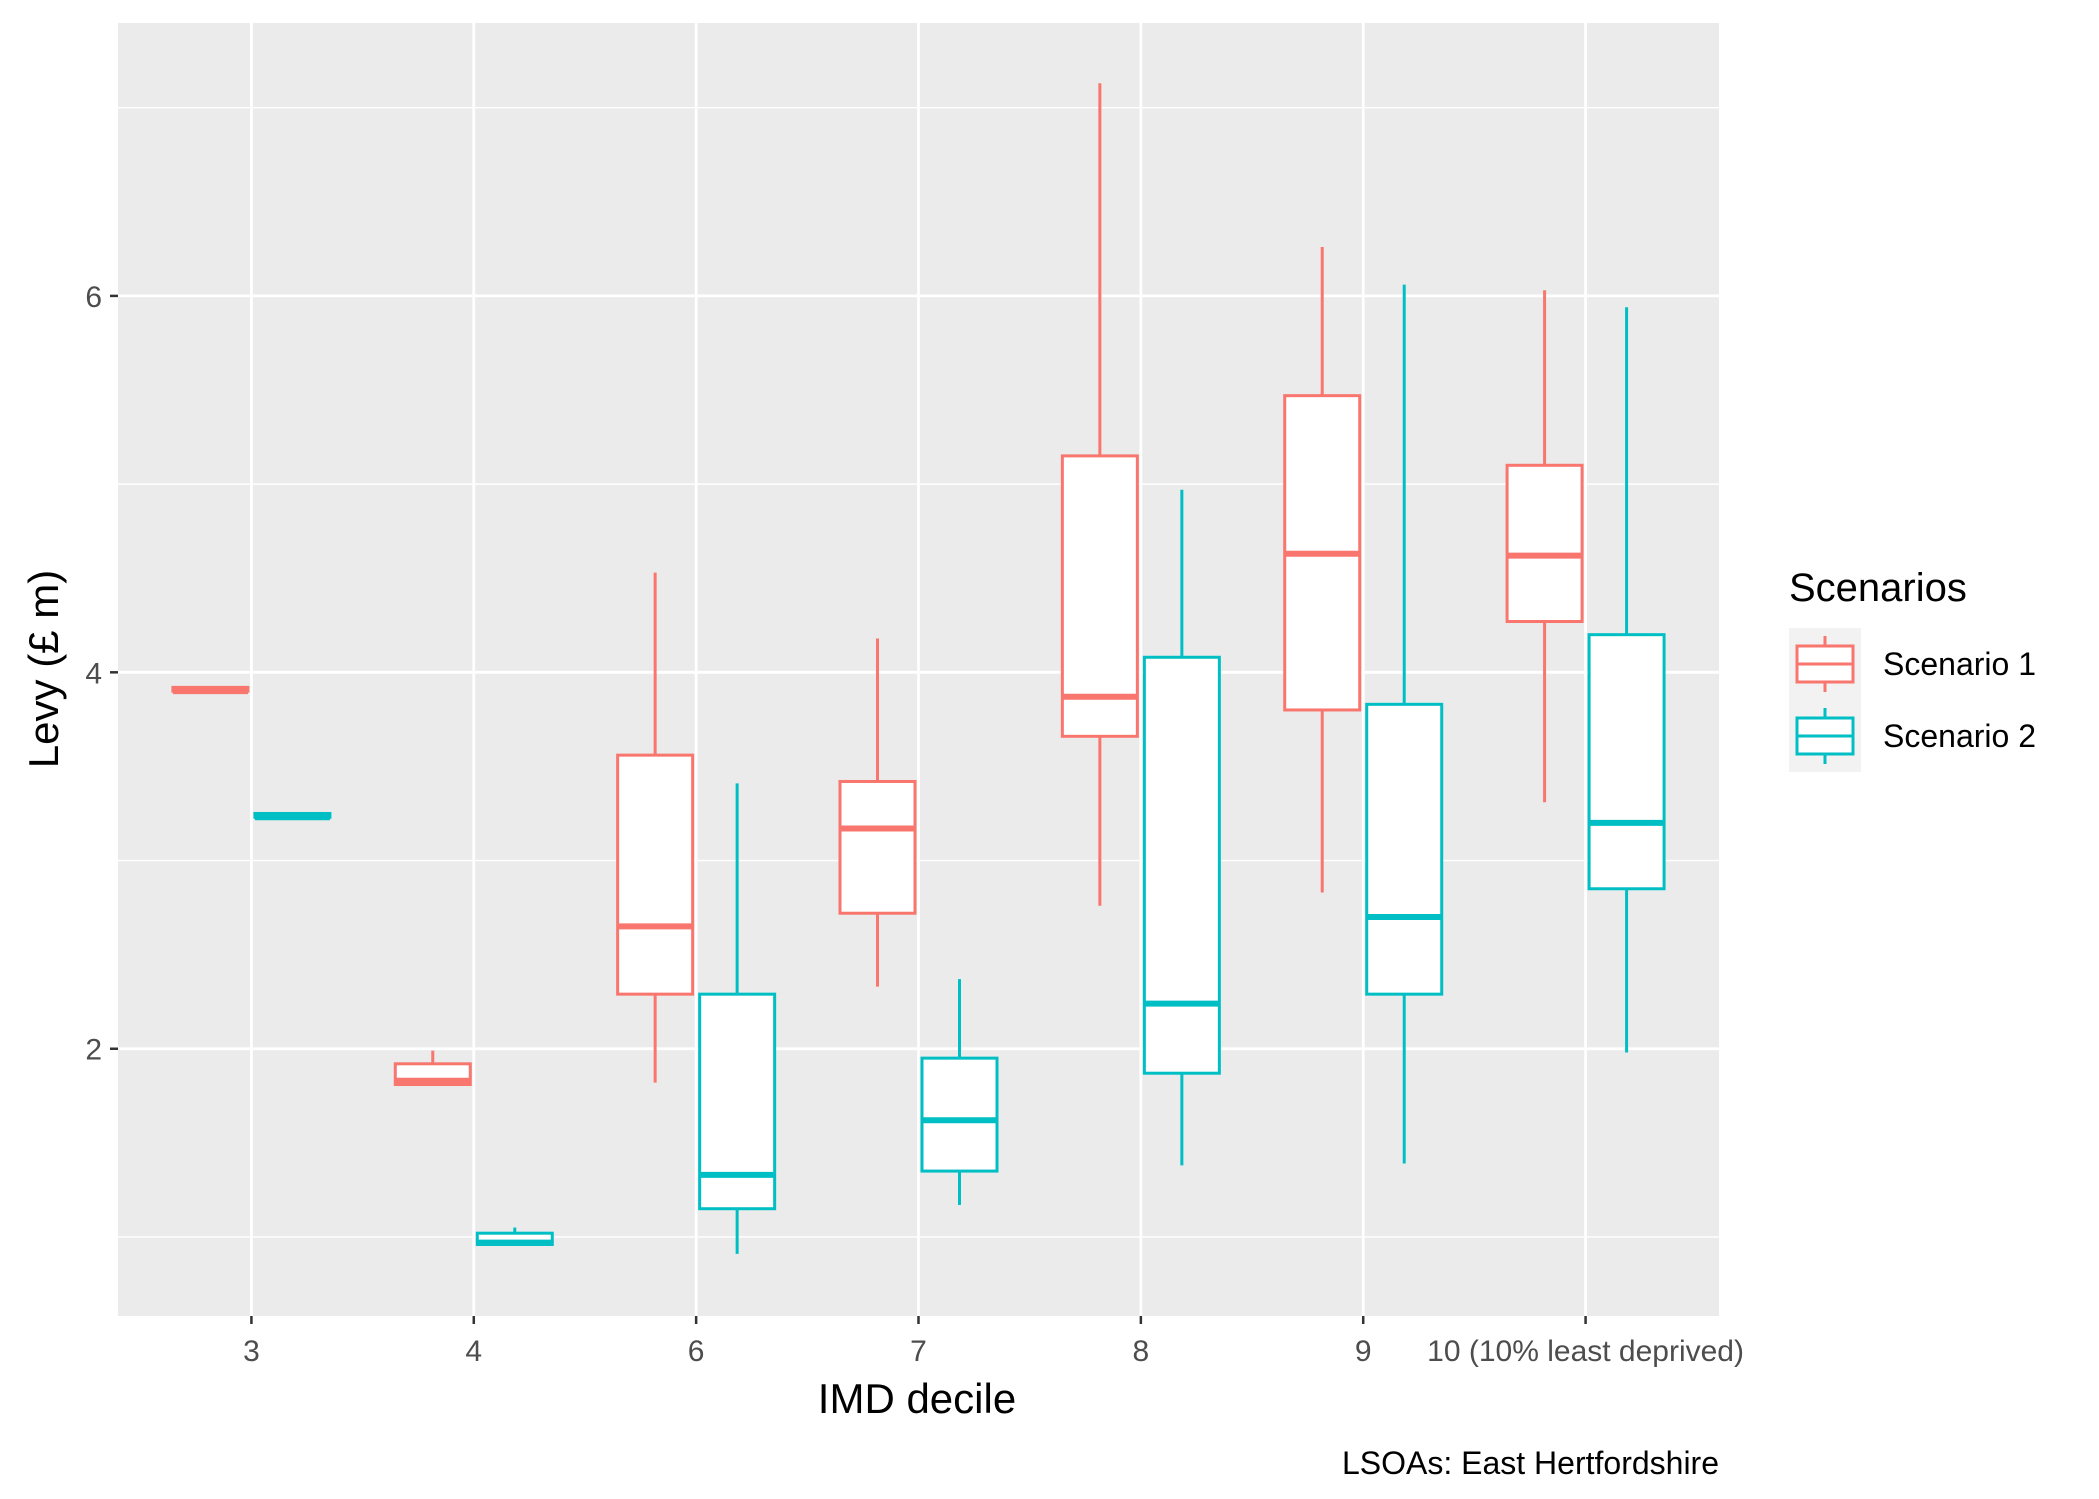  I want to click on x-tick-label: 8, so click(1141, 1351).